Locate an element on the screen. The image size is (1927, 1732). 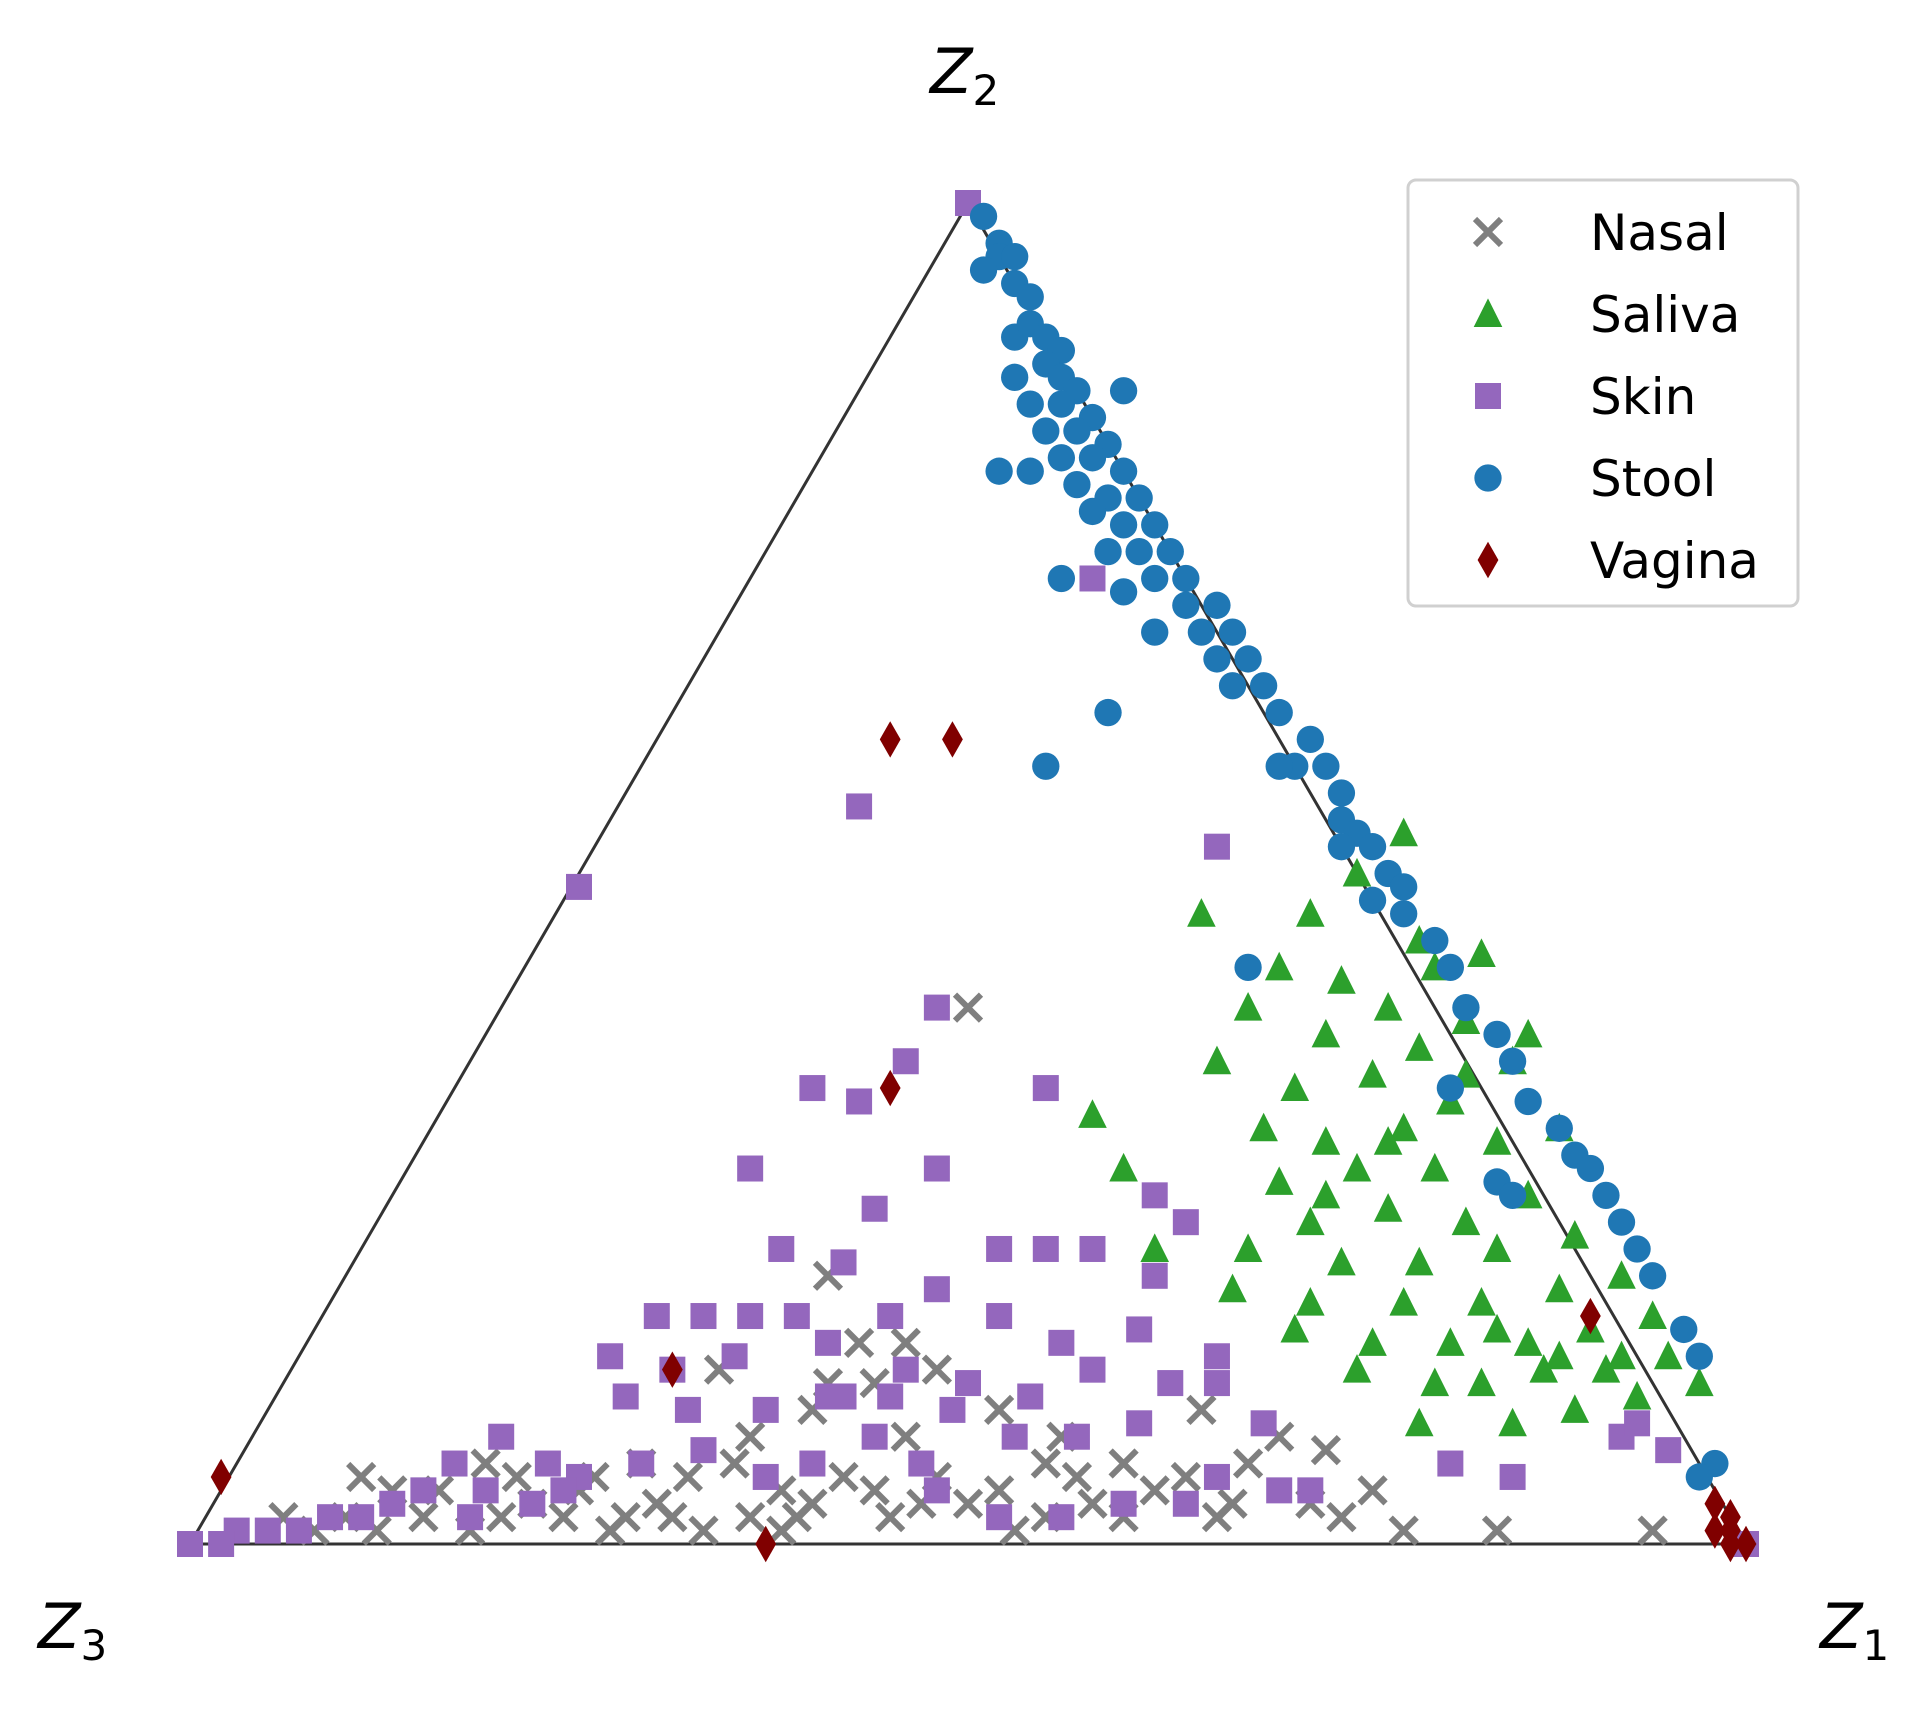
legend-marker-stool is located at coordinates (1488, 478).